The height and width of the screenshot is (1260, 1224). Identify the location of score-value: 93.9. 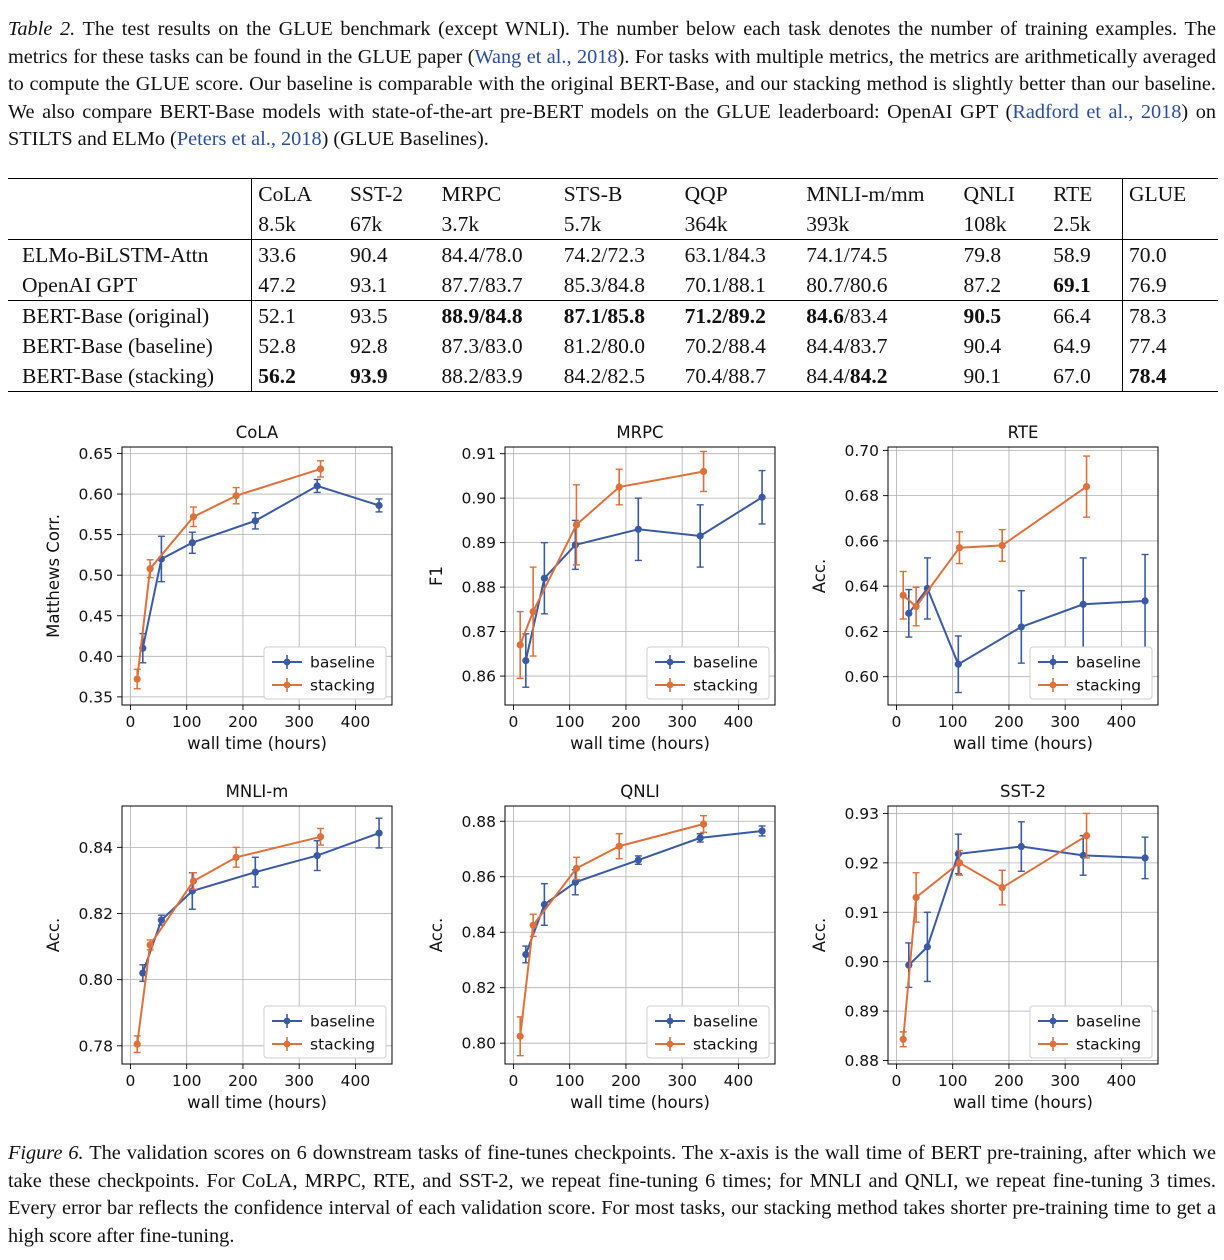
(368, 375).